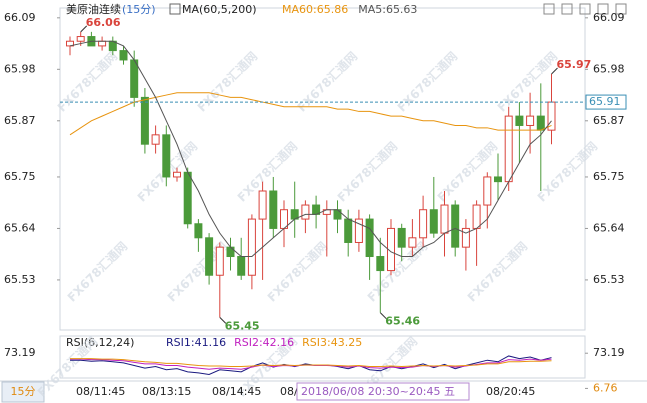  Describe the element at coordinates (378, 391) in the screenshot. I see `crosshair-label: 2018/06/08 20:30~20:45 五` at that location.